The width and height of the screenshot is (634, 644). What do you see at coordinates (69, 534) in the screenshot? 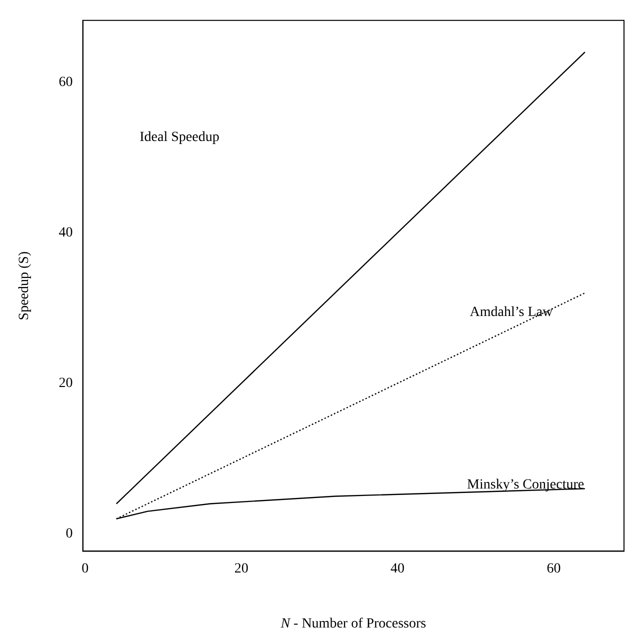
I see `y-tick-label: 0` at bounding box center [69, 534].